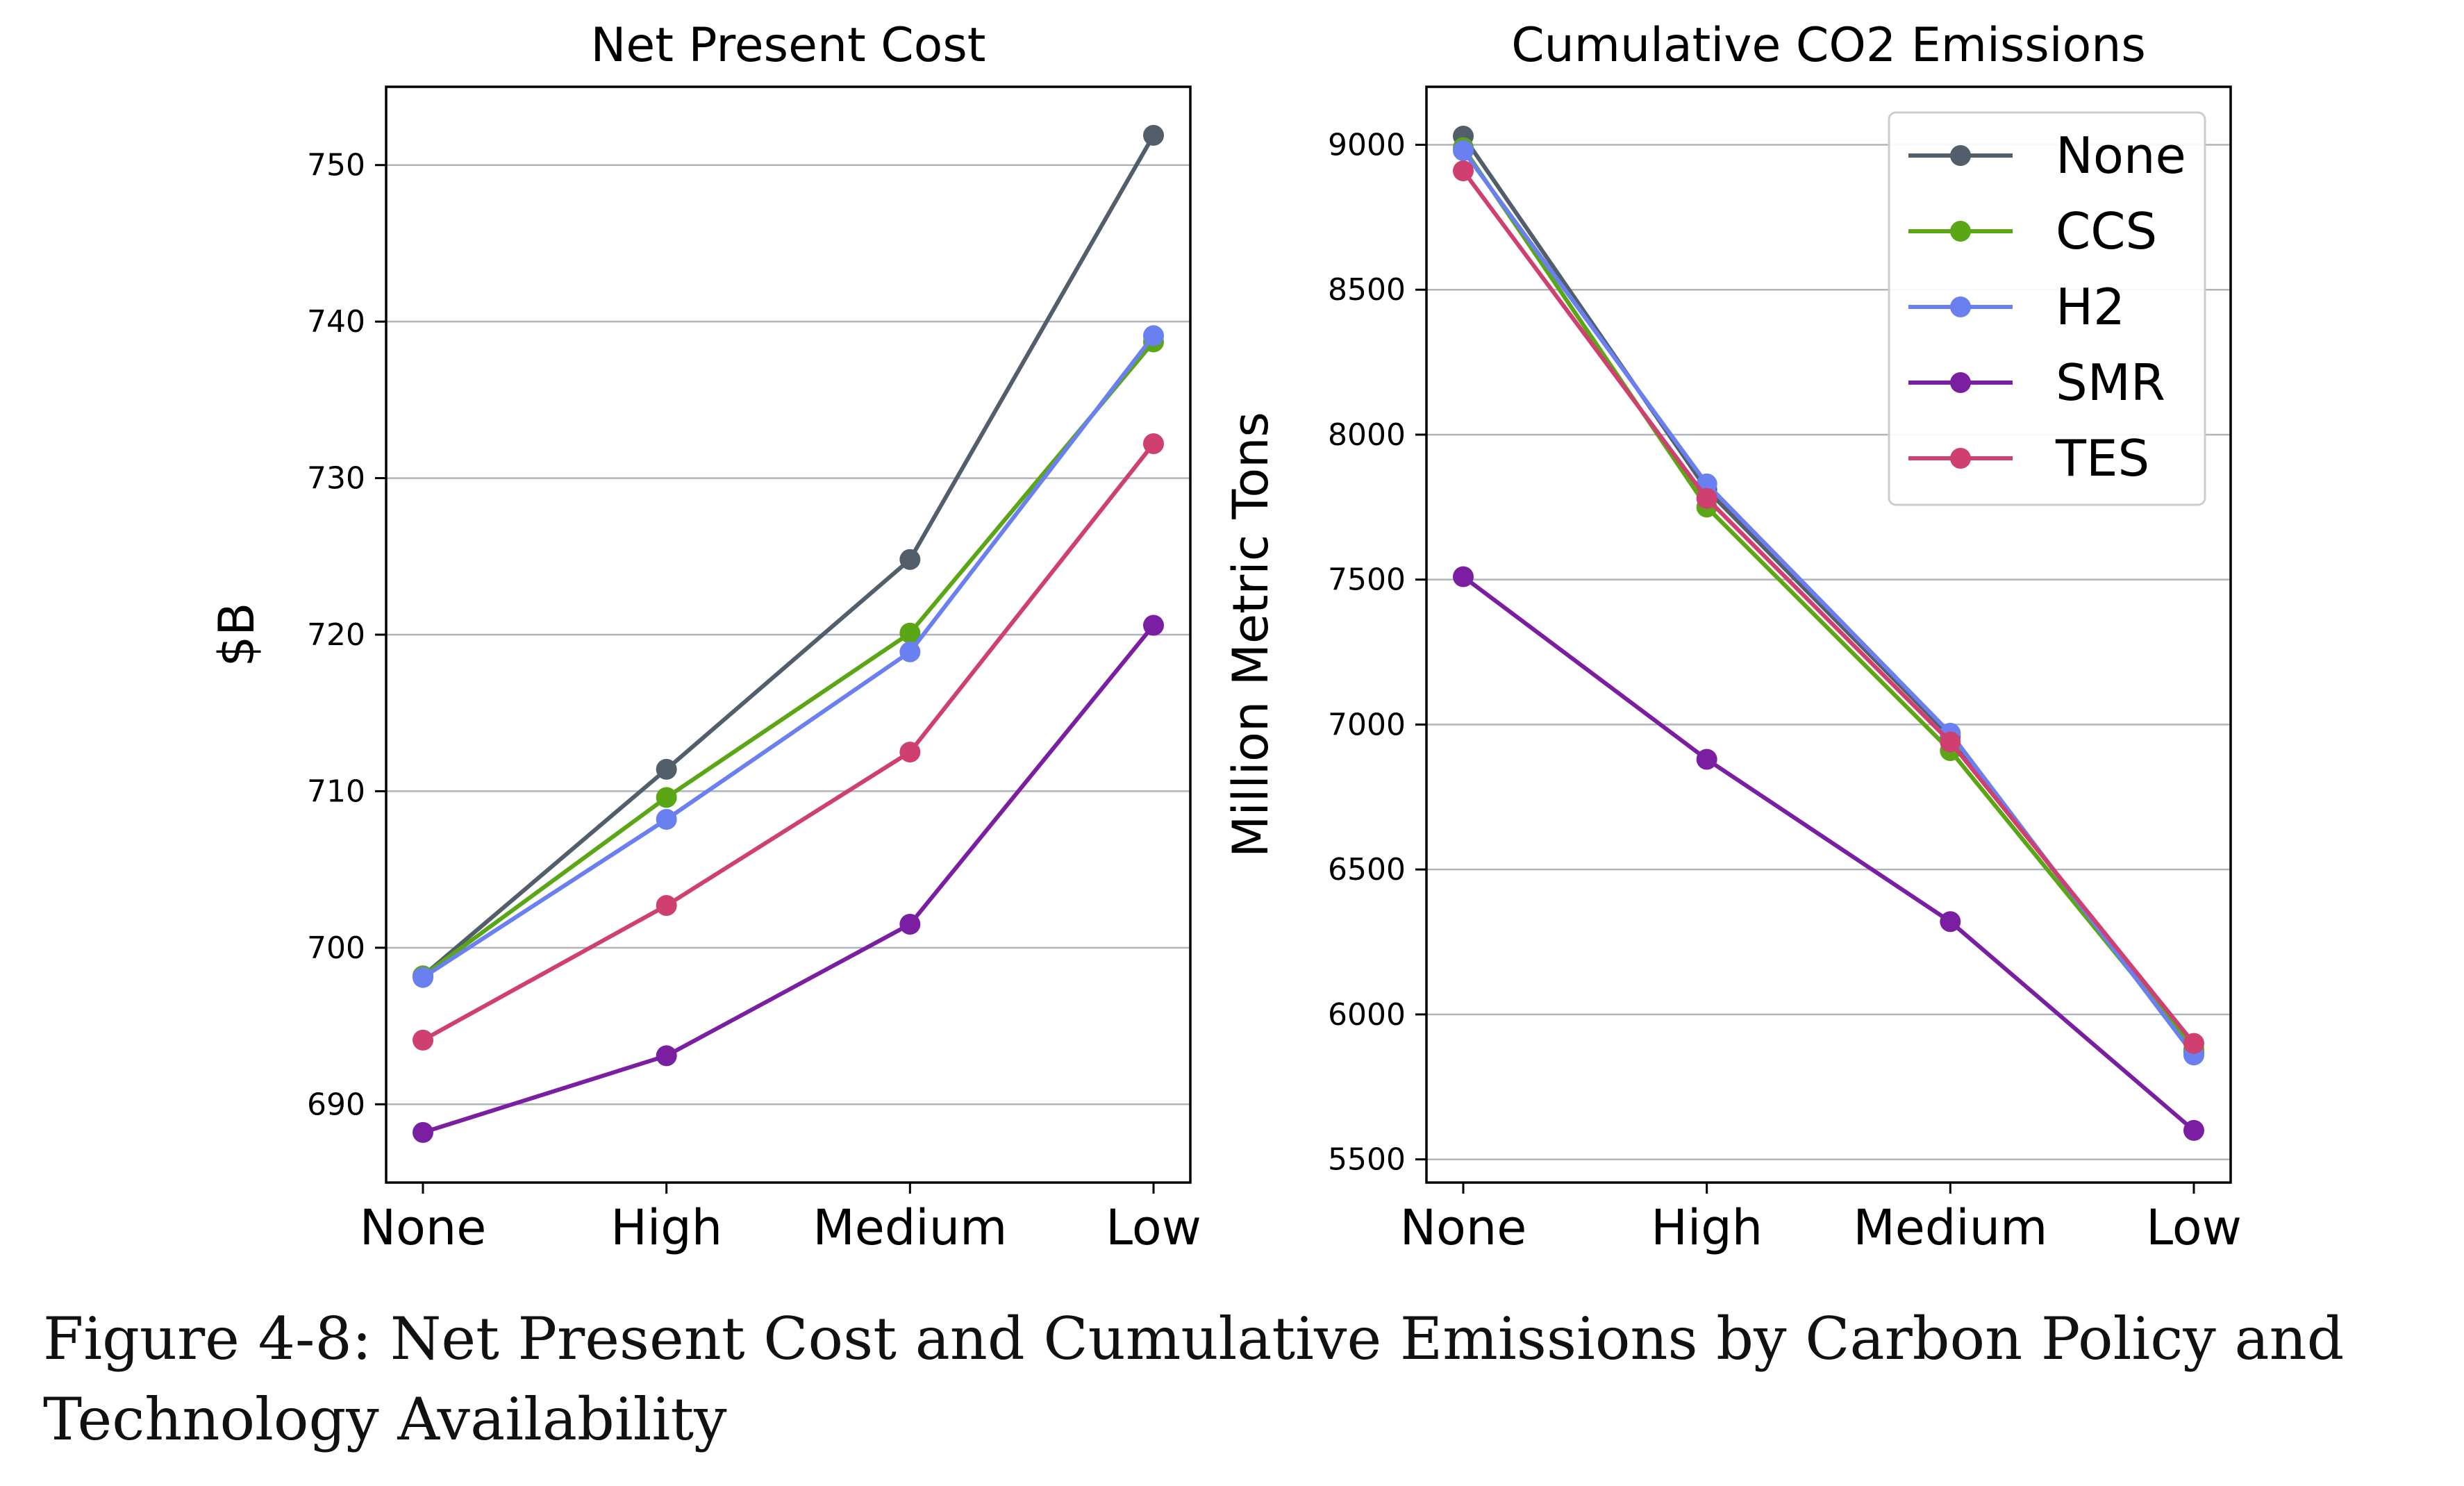  Describe the element at coordinates (2121, 155) in the screenshot. I see `legend-label-none: None` at that location.